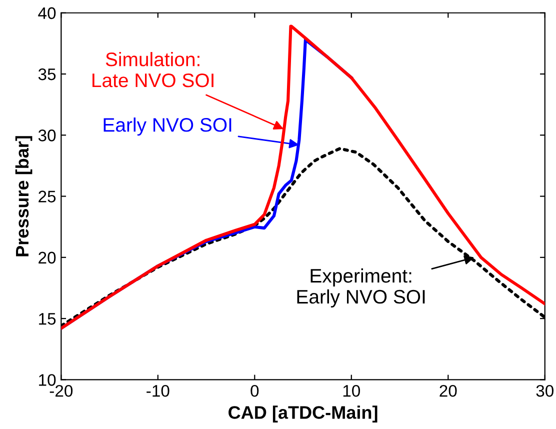 The height and width of the screenshot is (429, 556). What do you see at coordinates (47, 196) in the screenshot?
I see `y-tick-label: 25` at bounding box center [47, 196].